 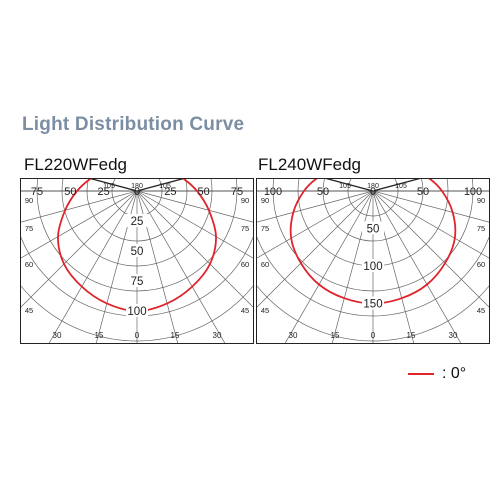 What do you see at coordinates (75, 164) in the screenshot?
I see `chart-1-model-label: FL220WFedg` at bounding box center [75, 164].